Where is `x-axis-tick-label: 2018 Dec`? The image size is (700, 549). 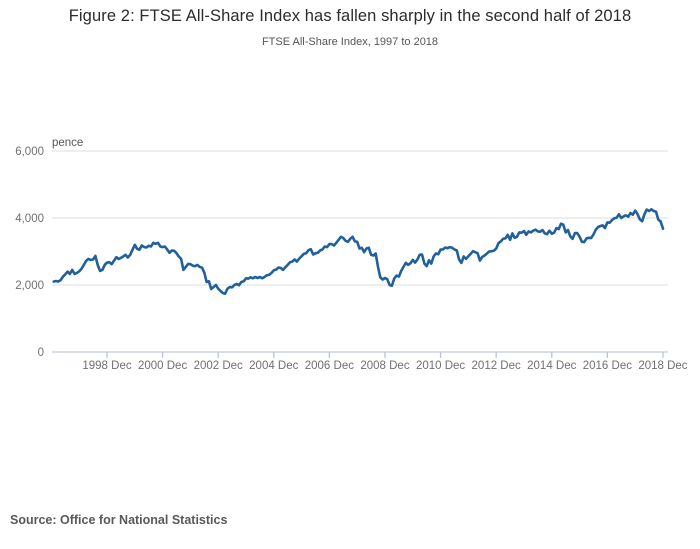 x-axis-tick-label: 2018 Dec is located at coordinates (662, 366).